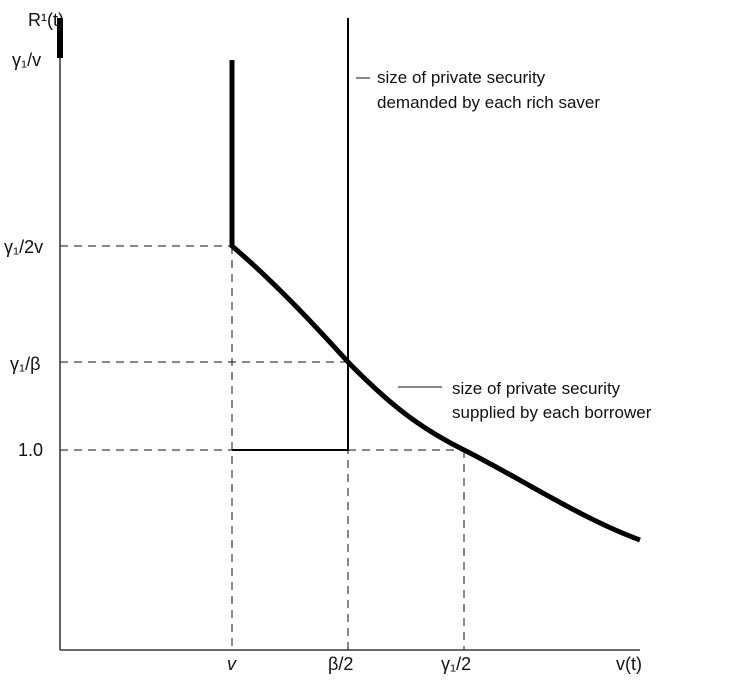  I want to click on x-tick-v: v, so click(232, 664).